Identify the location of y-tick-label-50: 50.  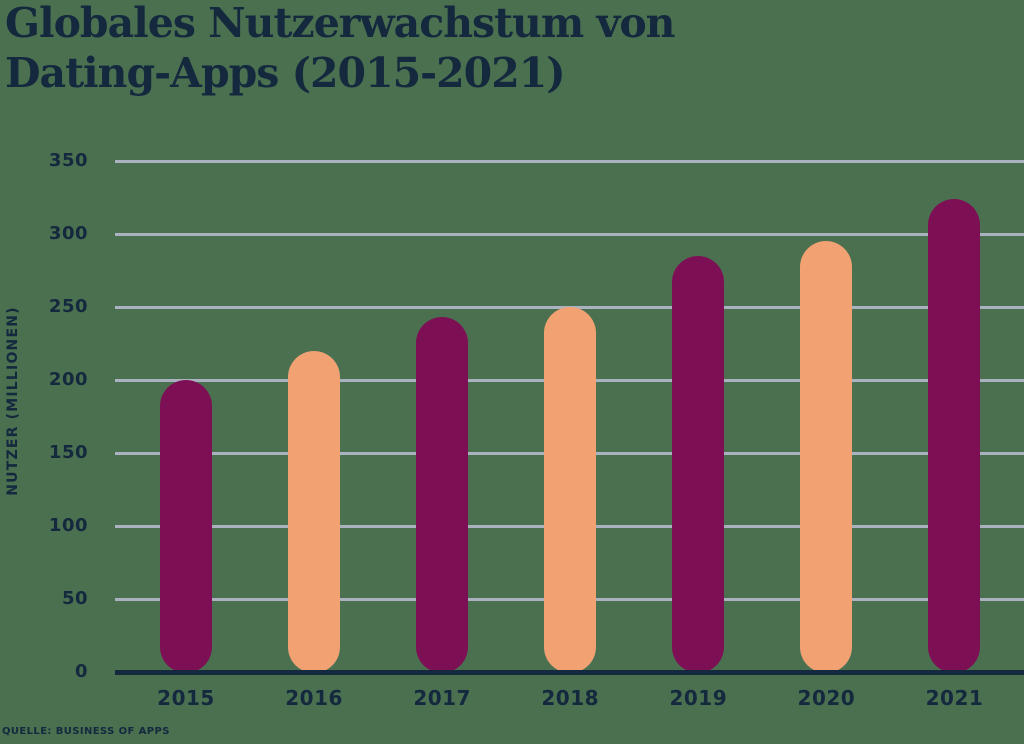
(74, 598).